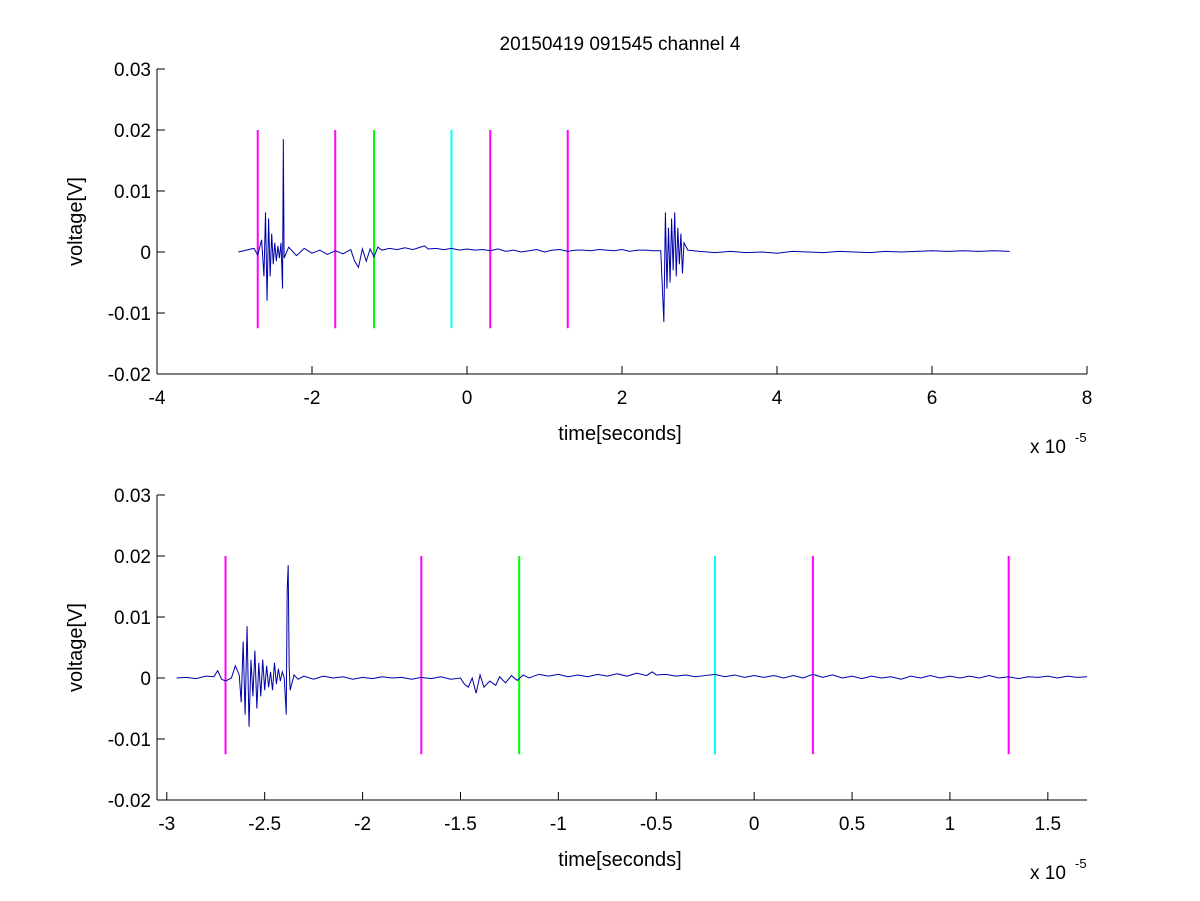  Describe the element at coordinates (656, 824) in the screenshot. I see `x-tick-label: -0.5` at that location.